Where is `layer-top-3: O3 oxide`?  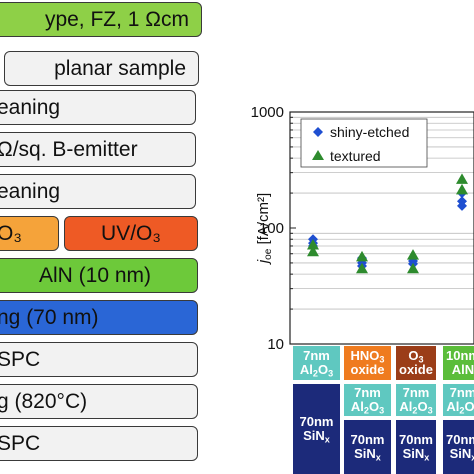
layer-top-3: O3 oxide is located at coordinates (416, 363).